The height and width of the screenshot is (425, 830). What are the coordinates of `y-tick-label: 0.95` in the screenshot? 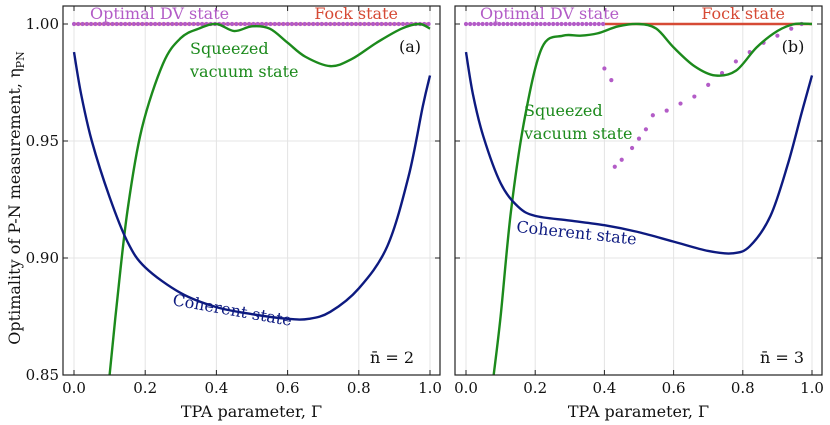 It's located at (42, 141).